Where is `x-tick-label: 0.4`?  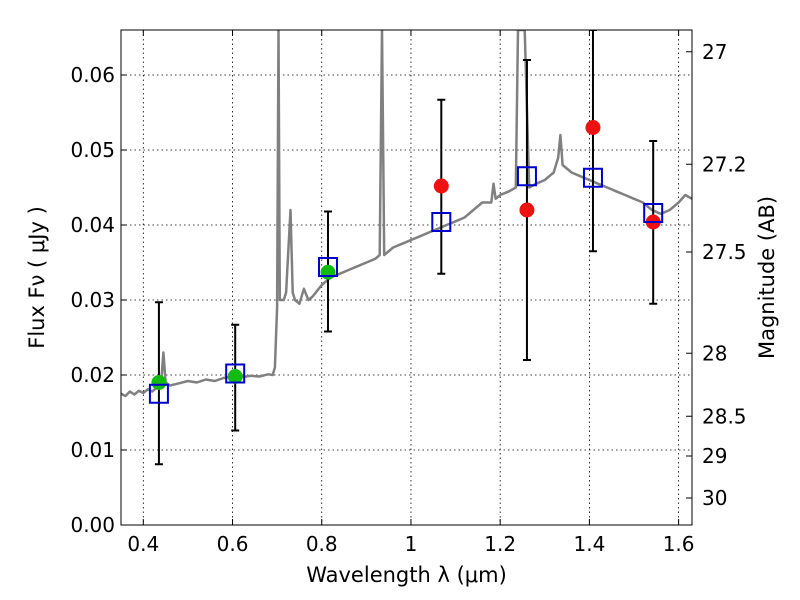
x-tick-label: 0.4 is located at coordinates (143, 544).